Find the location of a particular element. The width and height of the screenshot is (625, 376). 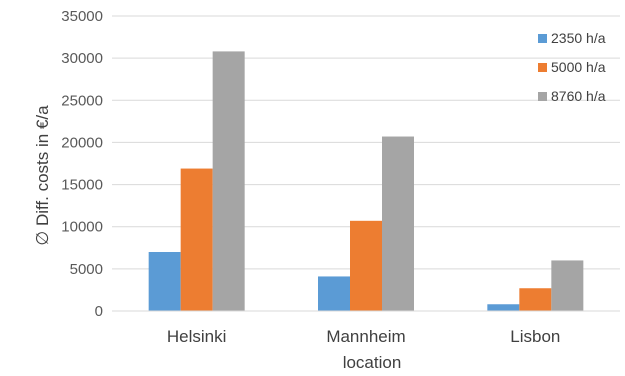

y-tick-label: 0 is located at coordinates (99, 311).